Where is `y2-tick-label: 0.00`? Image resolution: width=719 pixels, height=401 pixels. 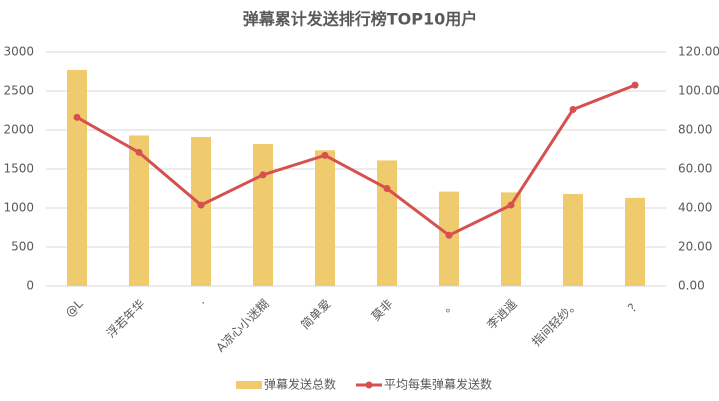
y2-tick-label: 0.00 is located at coordinates (691, 286).